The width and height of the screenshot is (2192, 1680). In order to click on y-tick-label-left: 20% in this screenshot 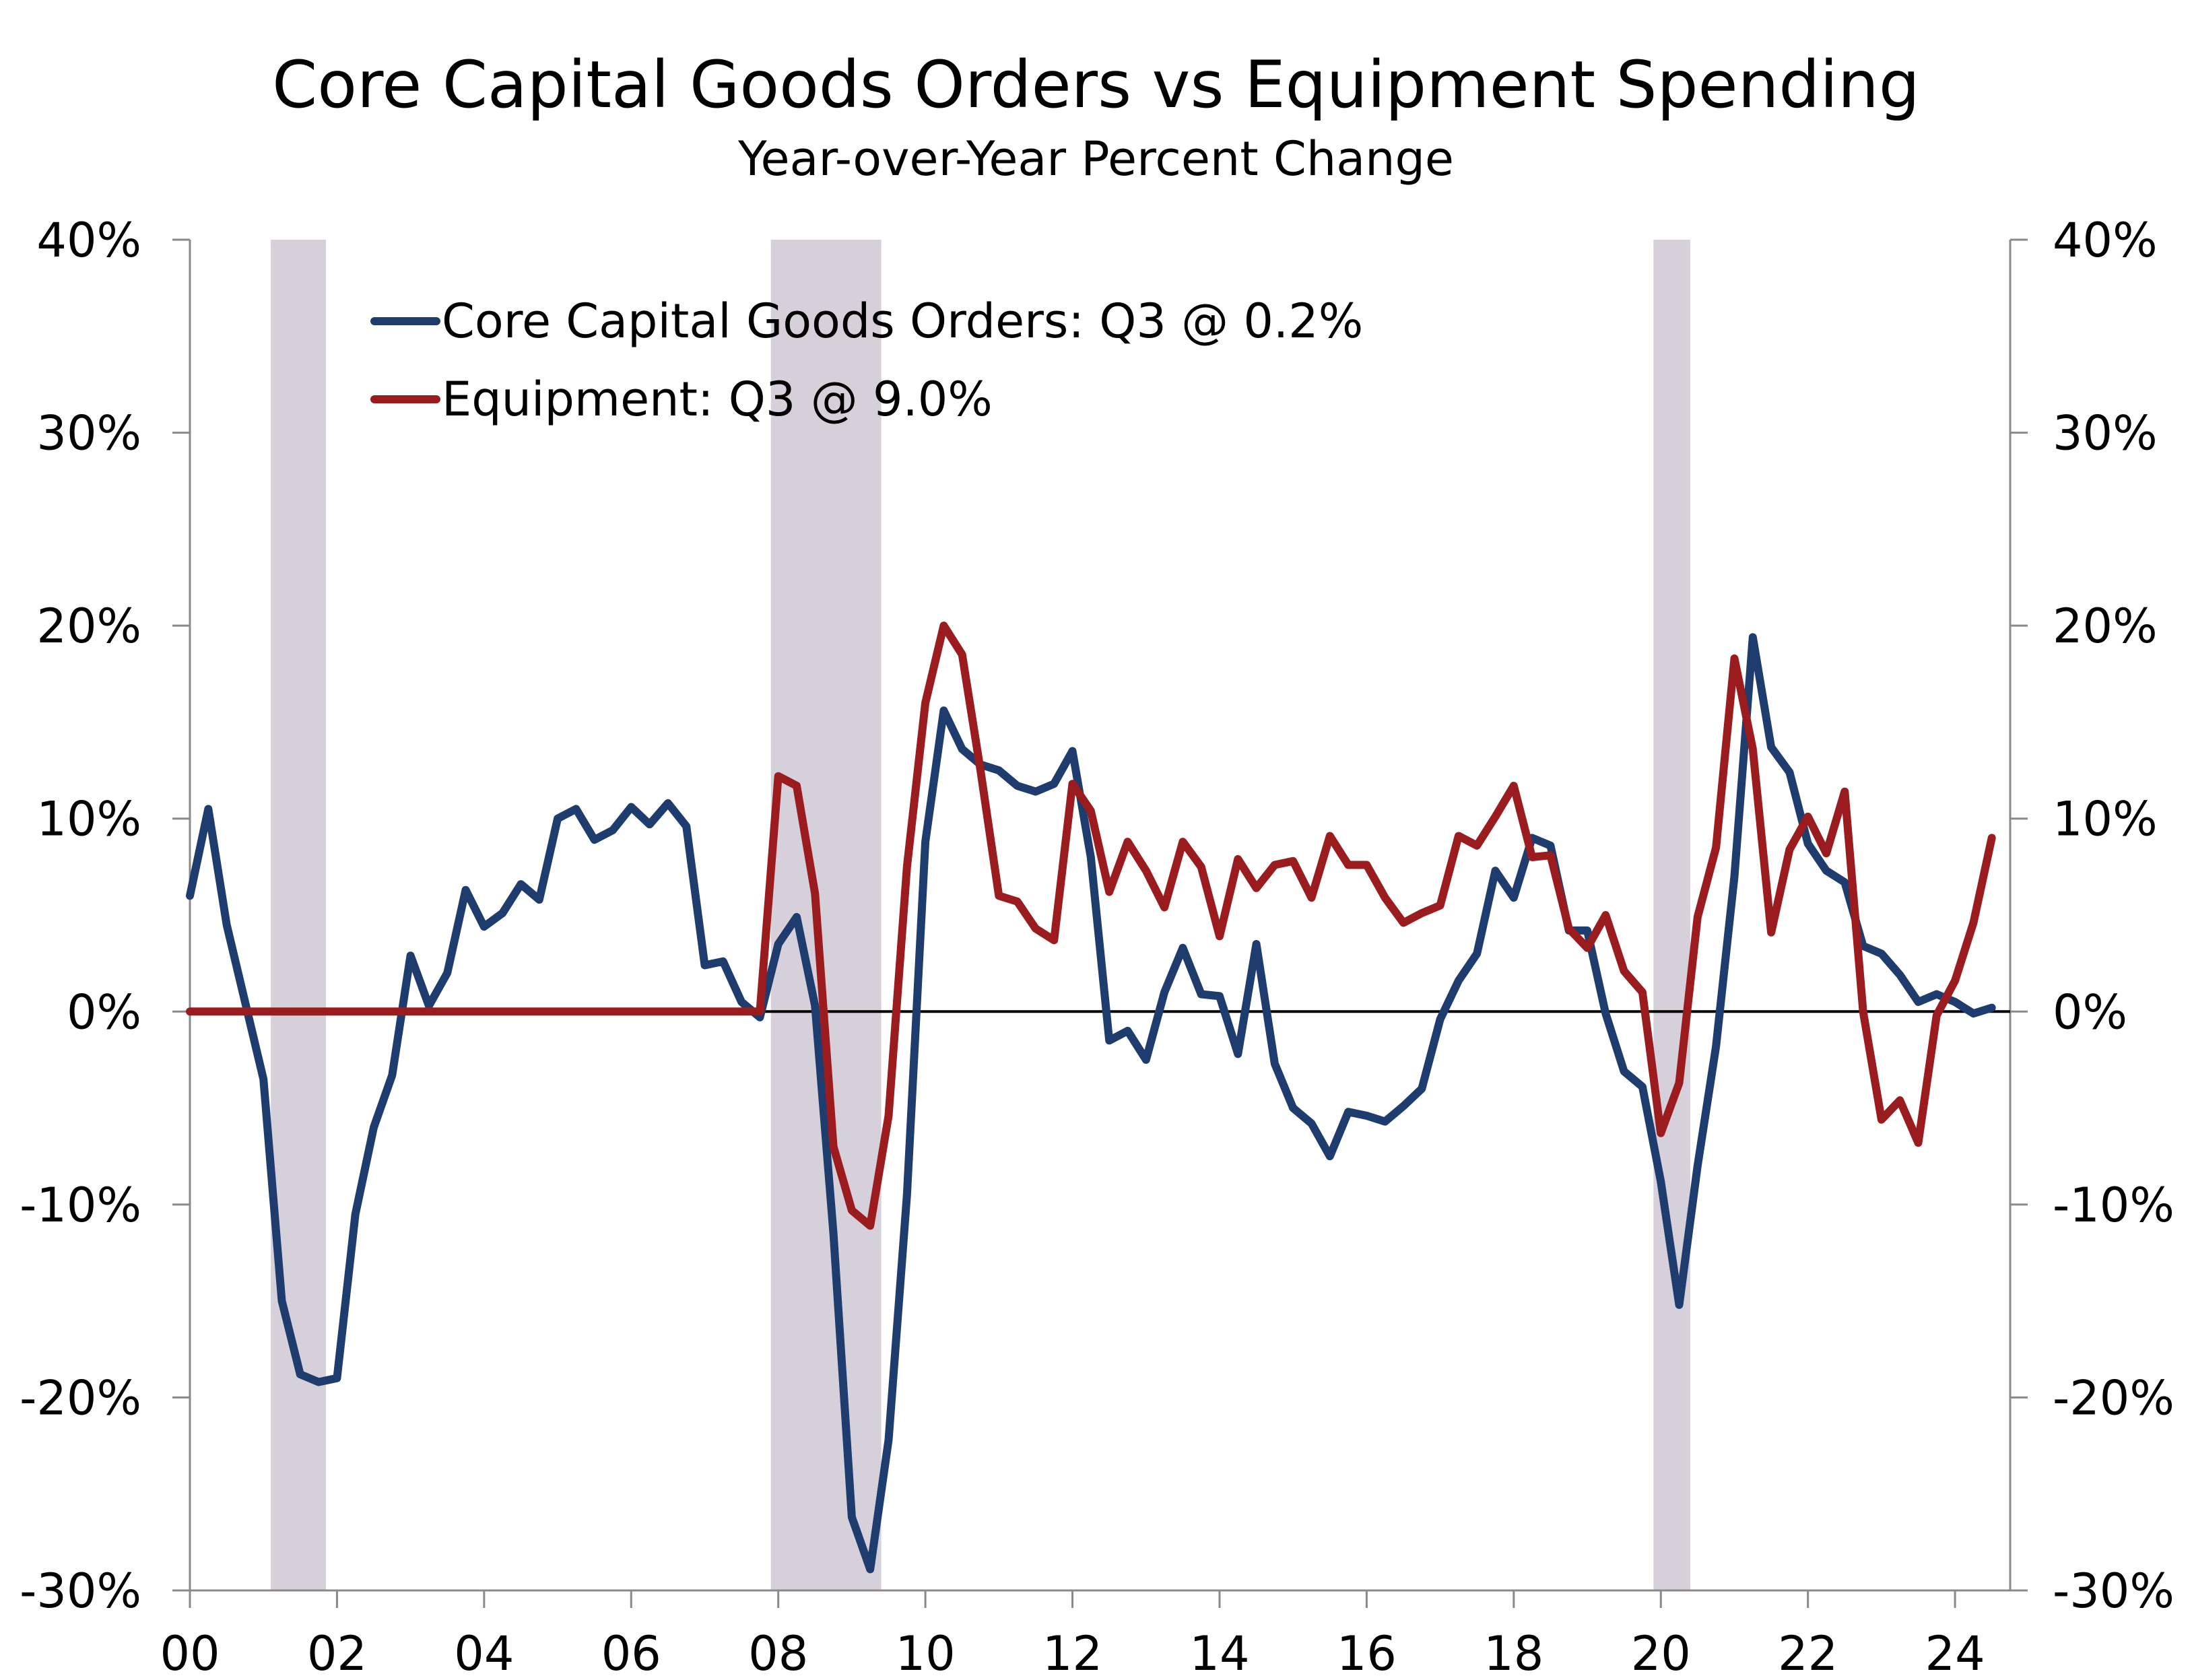, I will do `click(88, 626)`.